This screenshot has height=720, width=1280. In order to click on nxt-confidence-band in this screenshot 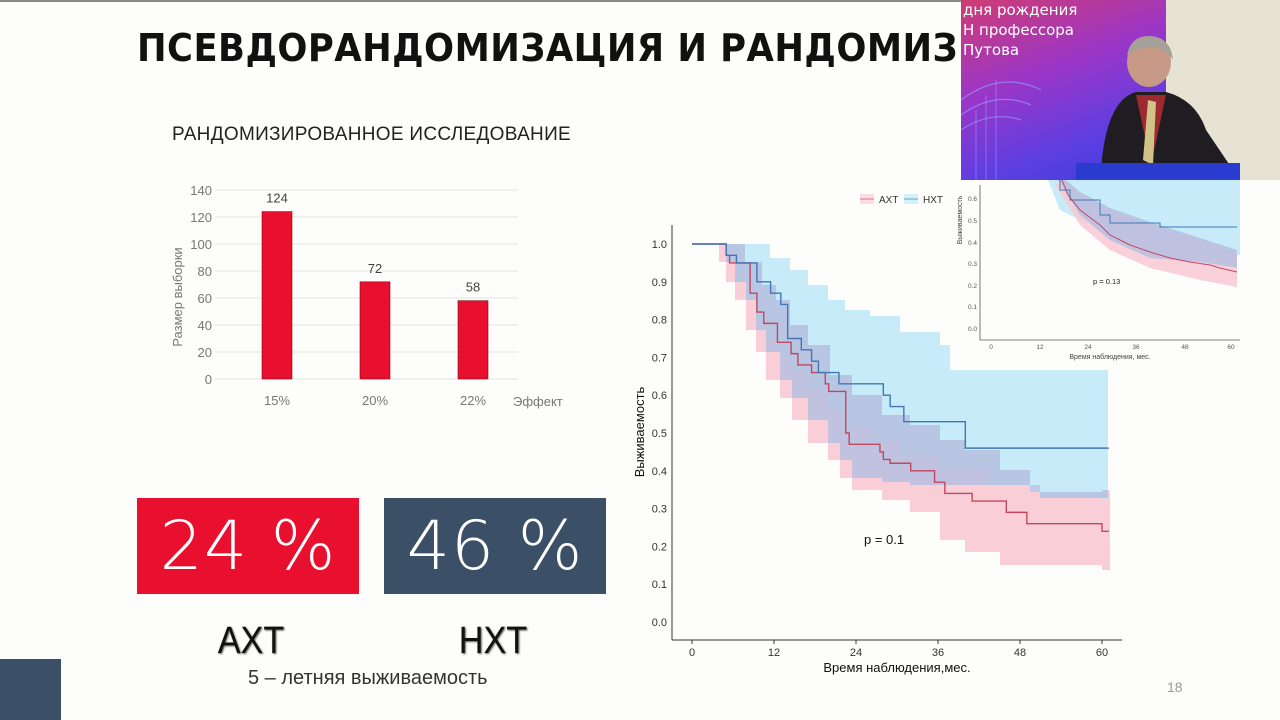, I will do `click(917, 372)`.